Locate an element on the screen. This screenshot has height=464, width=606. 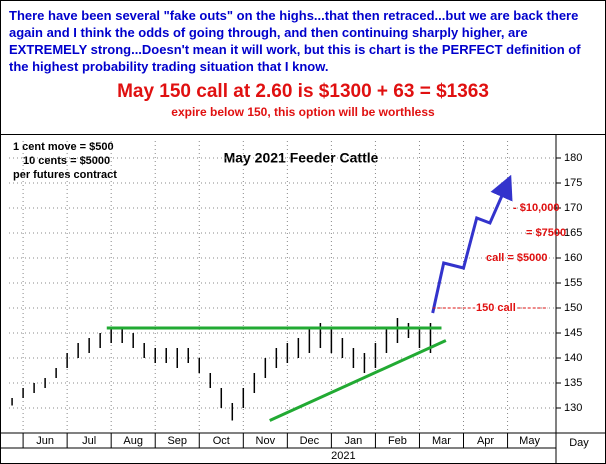
y-tick-label: 175 is located at coordinates (573, 183).